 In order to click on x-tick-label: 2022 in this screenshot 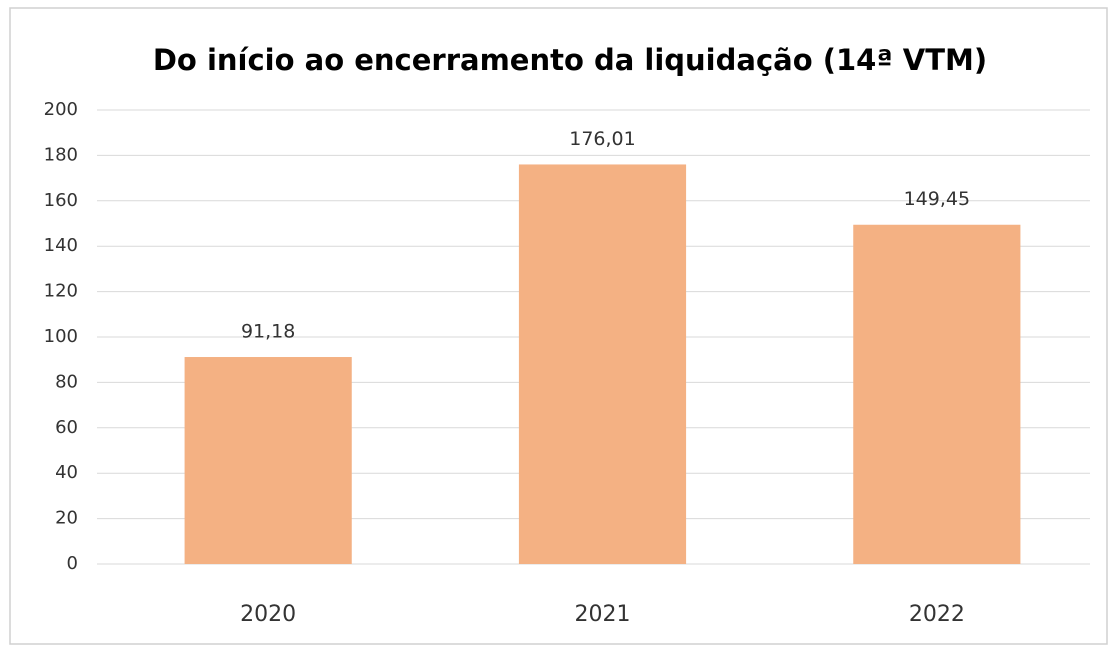, I will do `click(937, 614)`.